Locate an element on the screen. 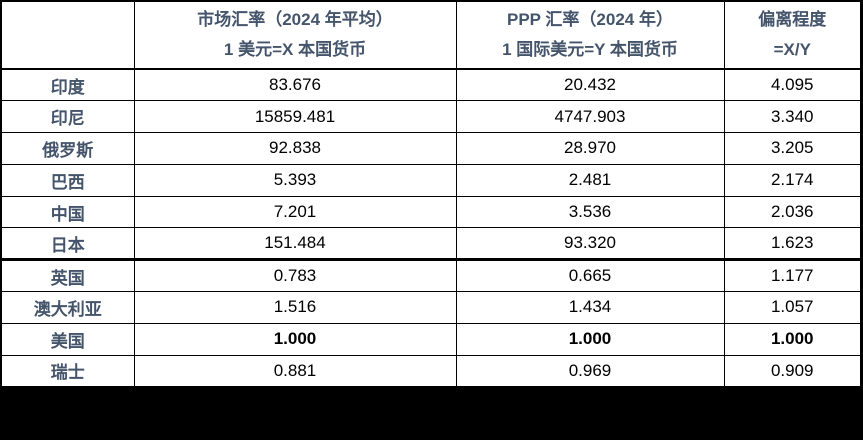 This screenshot has height=440, width=863. country-cell: 印度 is located at coordinates (67, 85).